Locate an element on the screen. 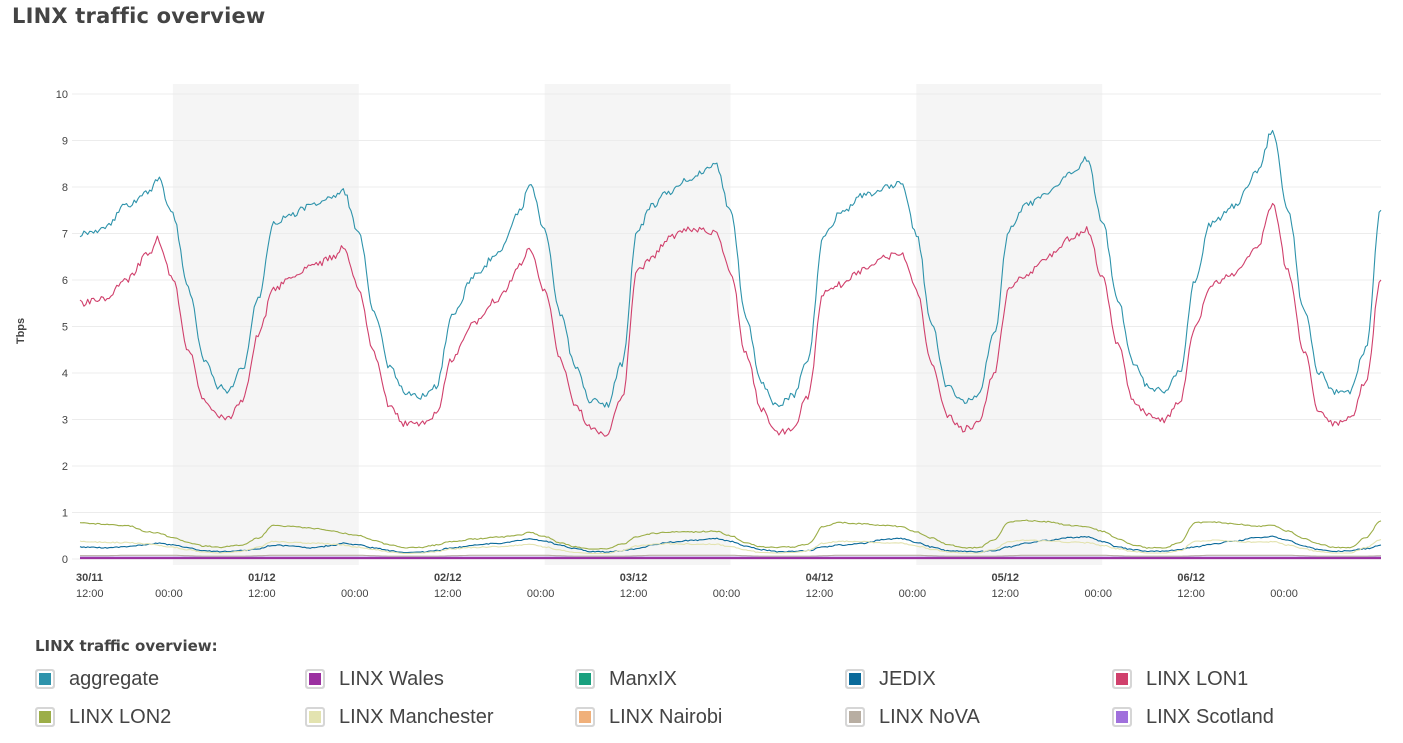 The width and height of the screenshot is (1403, 743). series-line-linx-nova is located at coordinates (731, 555).